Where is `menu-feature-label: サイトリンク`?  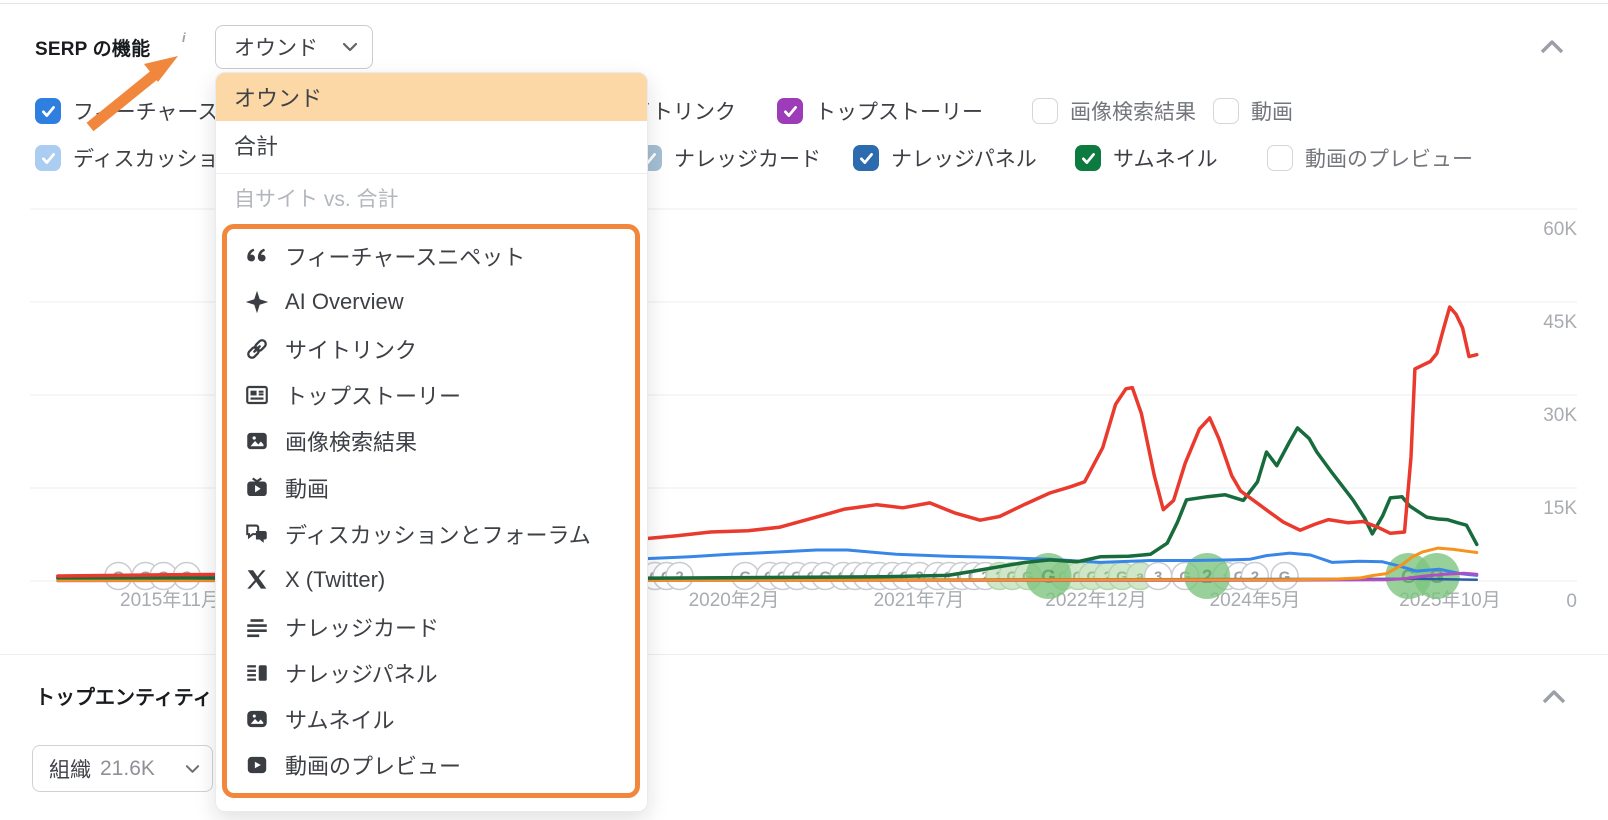
menu-feature-label: サイトリンク is located at coordinates (351, 350).